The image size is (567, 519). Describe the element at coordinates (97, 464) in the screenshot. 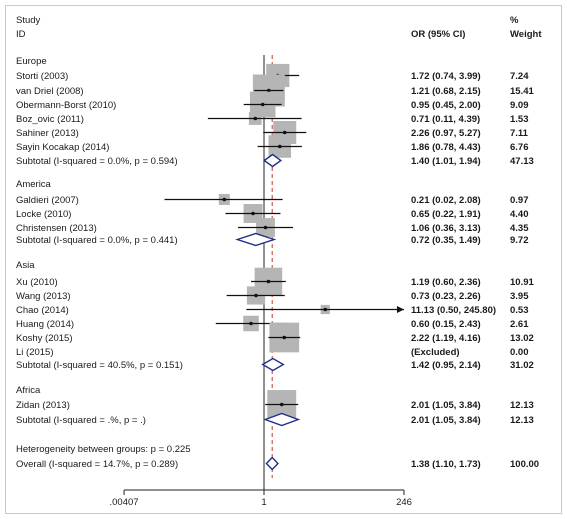

I see `overall-label: Overall (I-squared = 14.7%, p = 0.289)` at that location.